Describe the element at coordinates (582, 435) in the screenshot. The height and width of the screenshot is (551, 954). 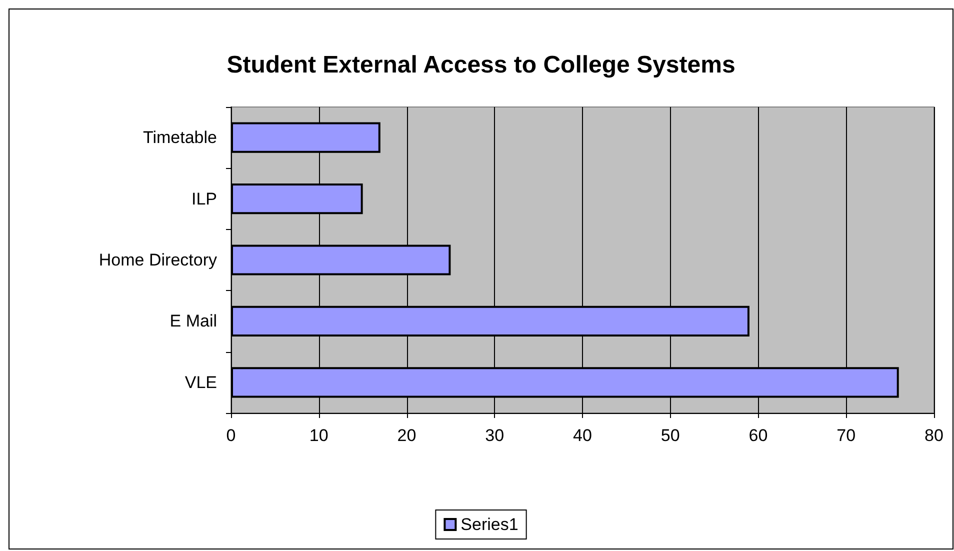
I see `x-tick-label: 40` at that location.